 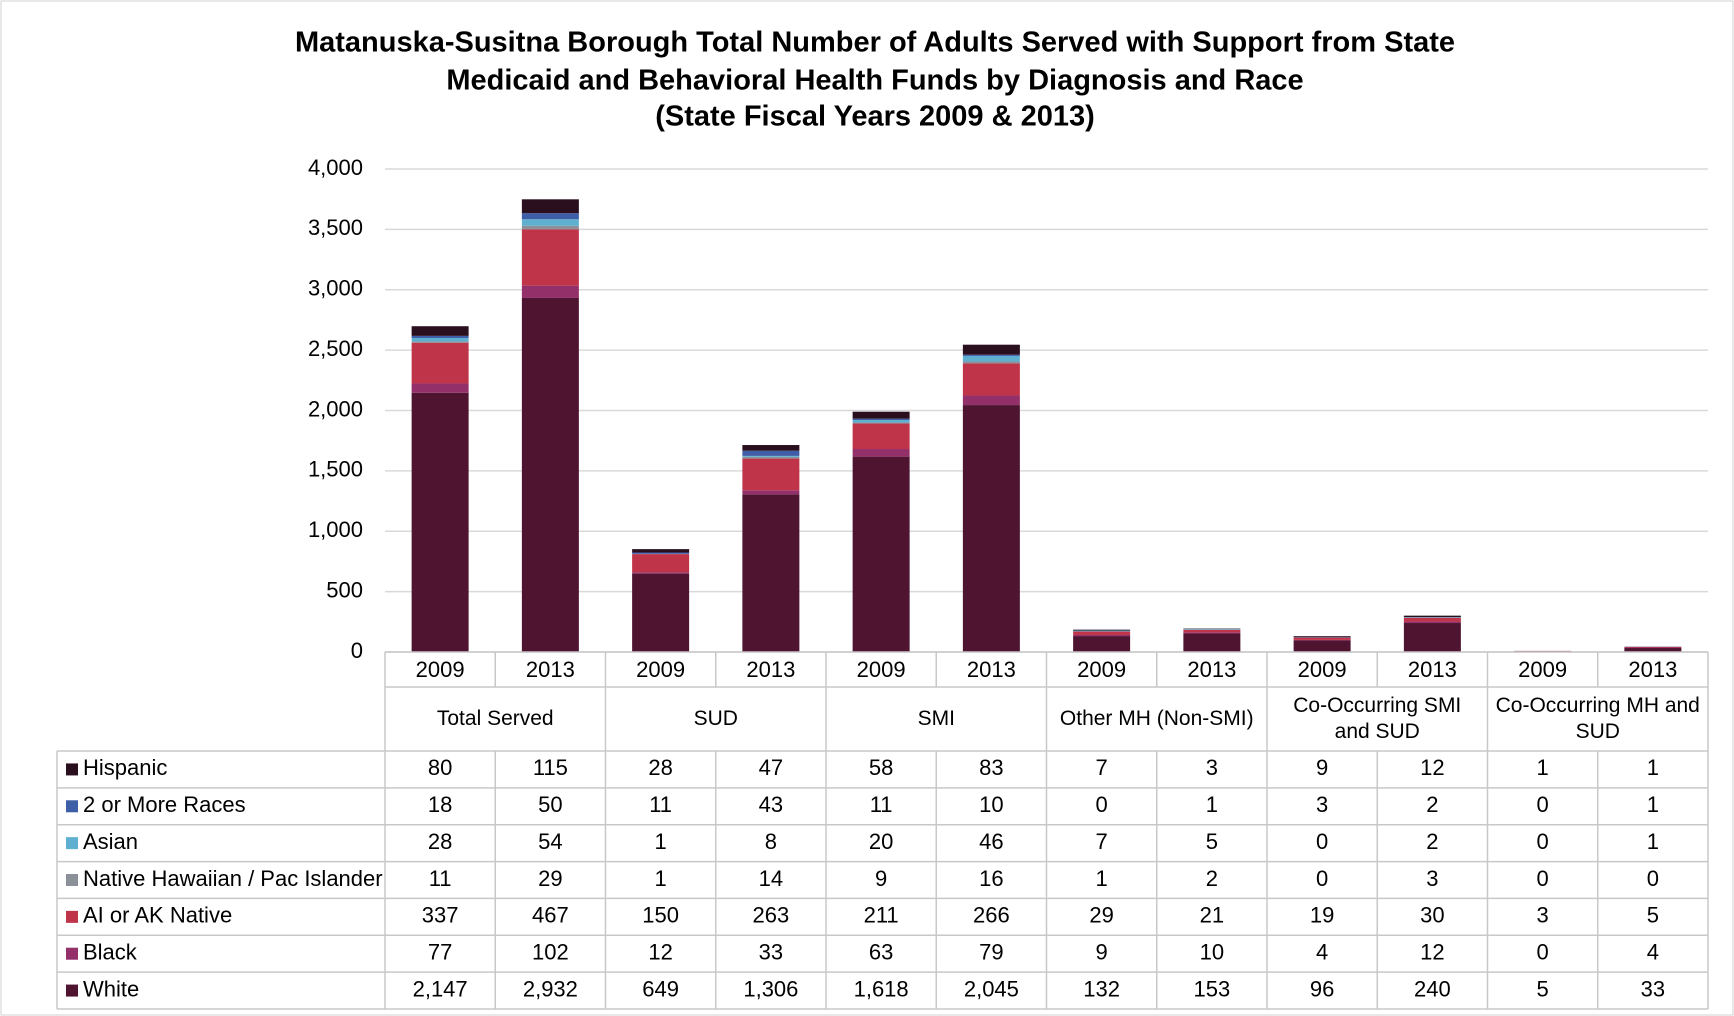 I want to click on y-tick-label: 1,500, so click(x=335, y=469).